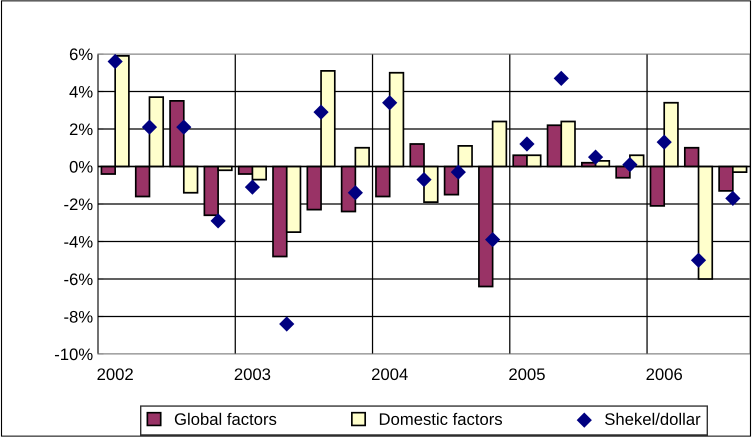 The height and width of the screenshot is (437, 752). What do you see at coordinates (78, 242) in the screenshot?
I see `y-tick-label: -4%` at bounding box center [78, 242].